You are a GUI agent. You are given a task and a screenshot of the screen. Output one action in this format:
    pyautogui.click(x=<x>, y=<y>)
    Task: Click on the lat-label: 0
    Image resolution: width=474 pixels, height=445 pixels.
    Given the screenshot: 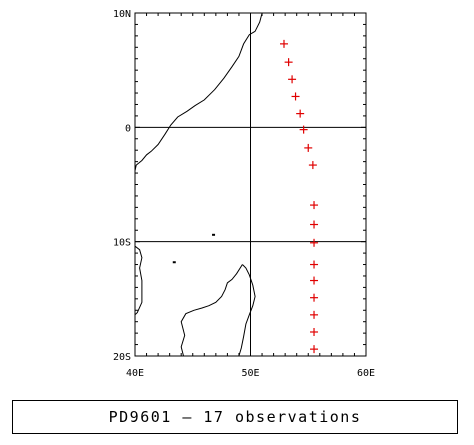 What is the action you would take?
    pyautogui.click(x=128, y=128)
    